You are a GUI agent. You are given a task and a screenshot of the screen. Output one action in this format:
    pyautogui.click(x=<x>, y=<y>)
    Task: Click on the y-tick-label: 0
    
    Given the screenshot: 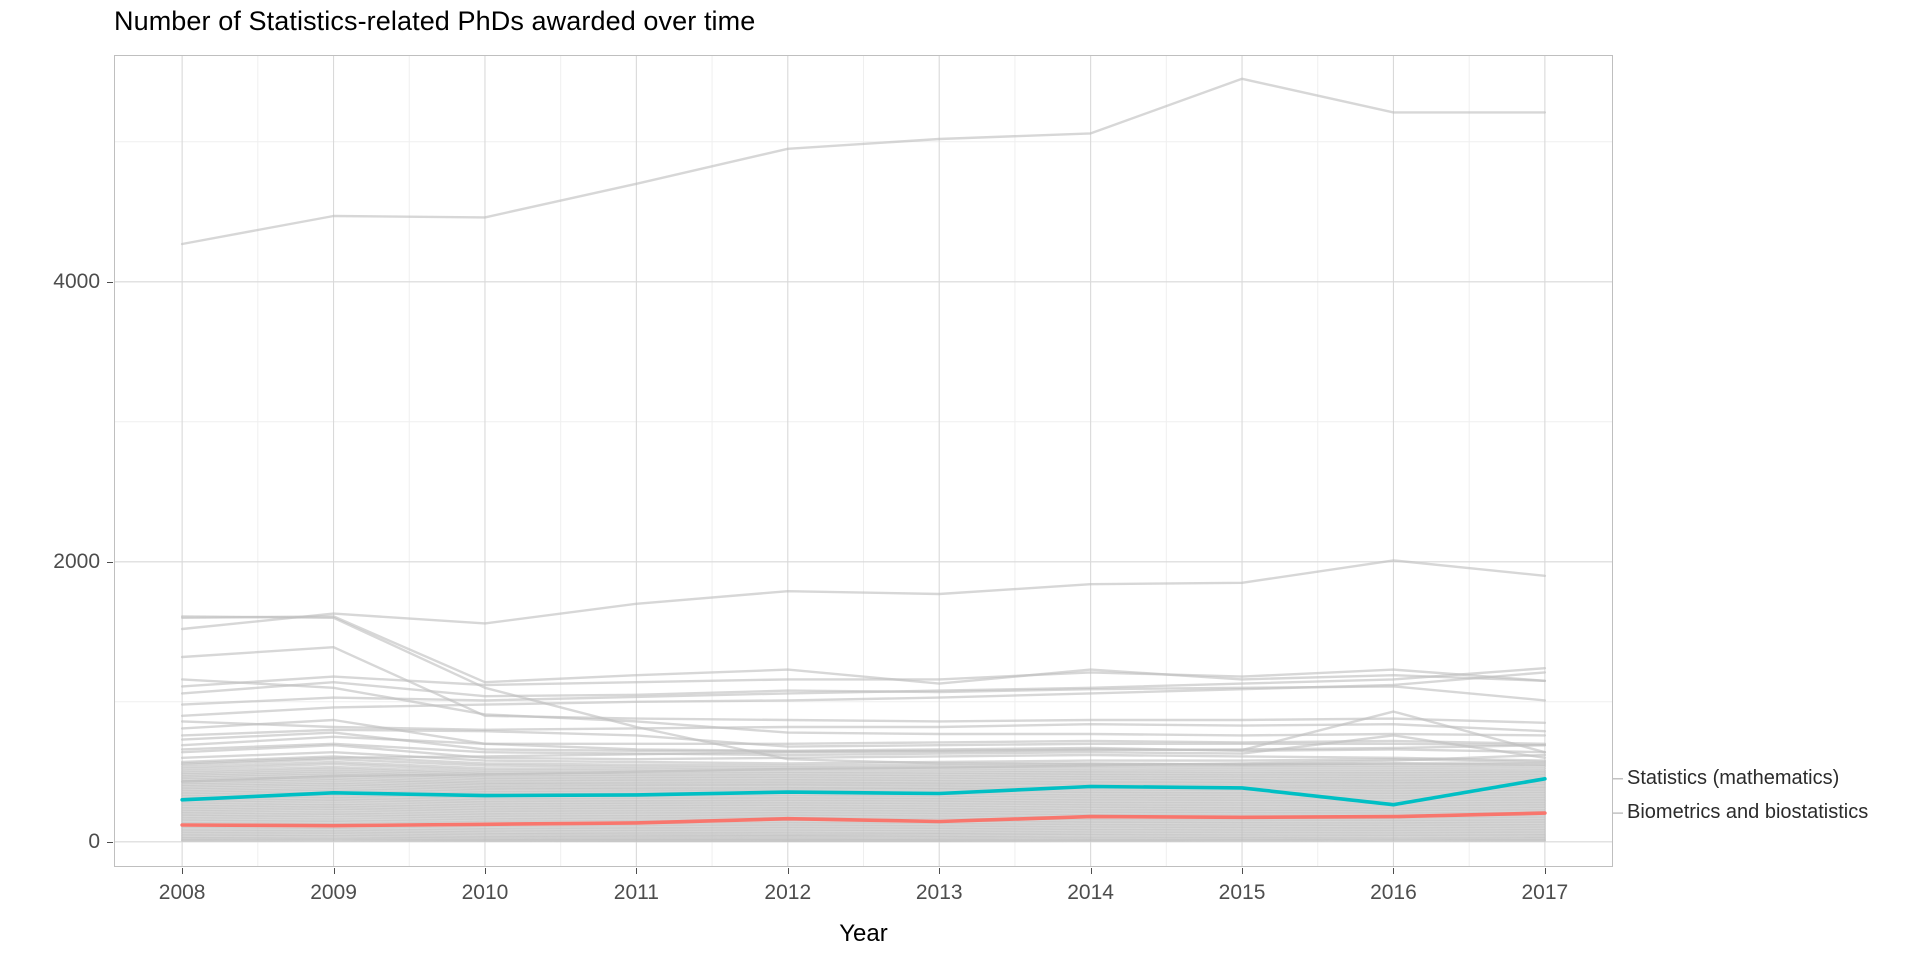 What is the action you would take?
    pyautogui.click(x=94, y=841)
    